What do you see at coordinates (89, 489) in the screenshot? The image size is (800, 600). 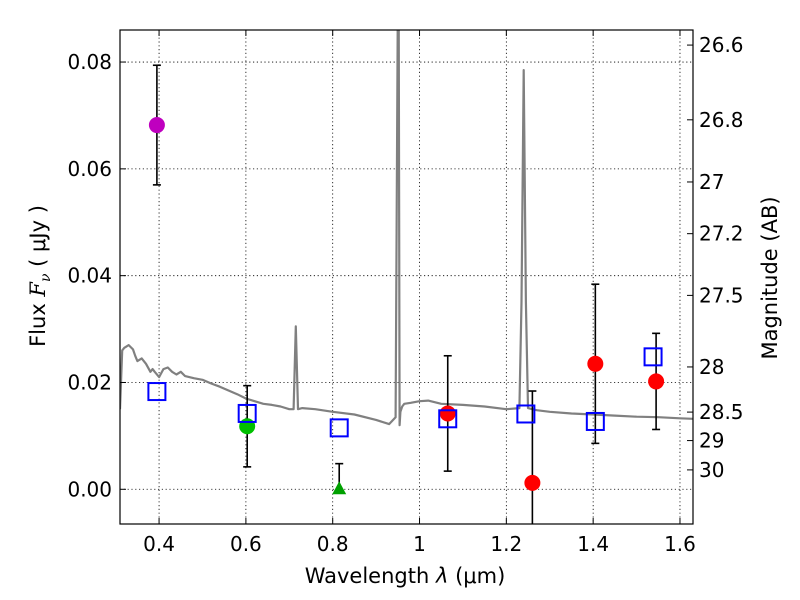 I see `y-tick-label: 0.00` at bounding box center [89, 489].